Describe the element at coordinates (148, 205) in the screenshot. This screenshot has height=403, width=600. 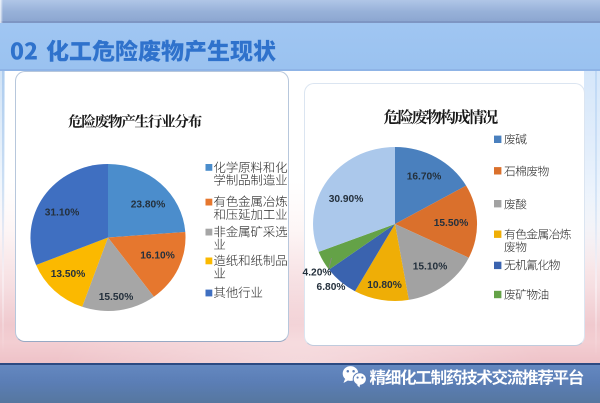
I see `svg-text: 23.80%` at that location.